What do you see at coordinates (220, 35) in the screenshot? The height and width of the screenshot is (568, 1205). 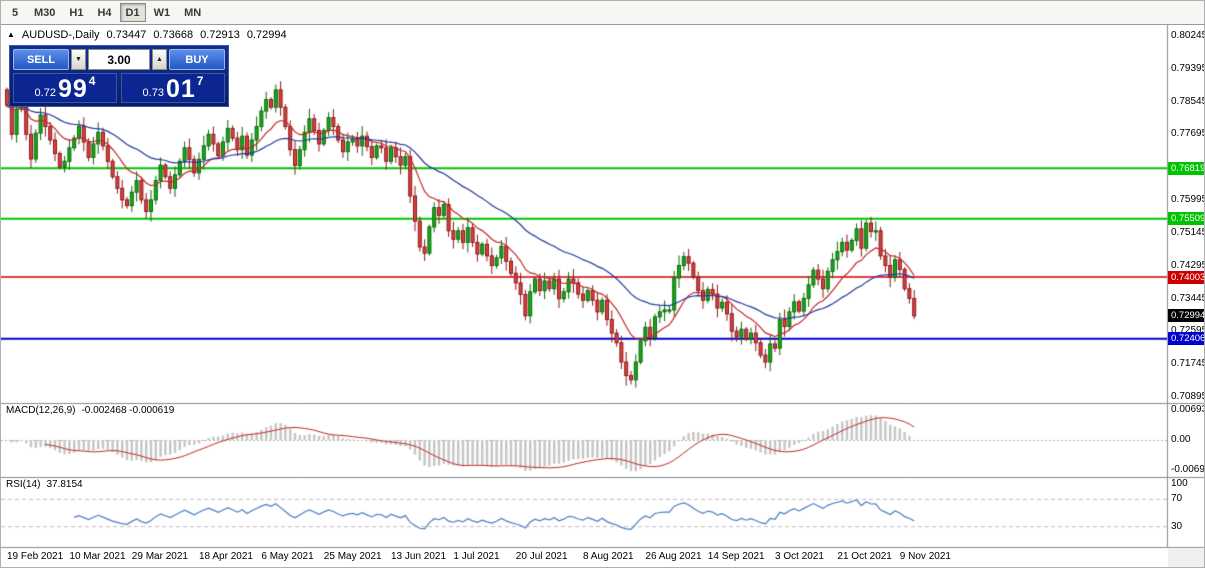 I see `ohlc-low-value: 0.72913` at bounding box center [220, 35].